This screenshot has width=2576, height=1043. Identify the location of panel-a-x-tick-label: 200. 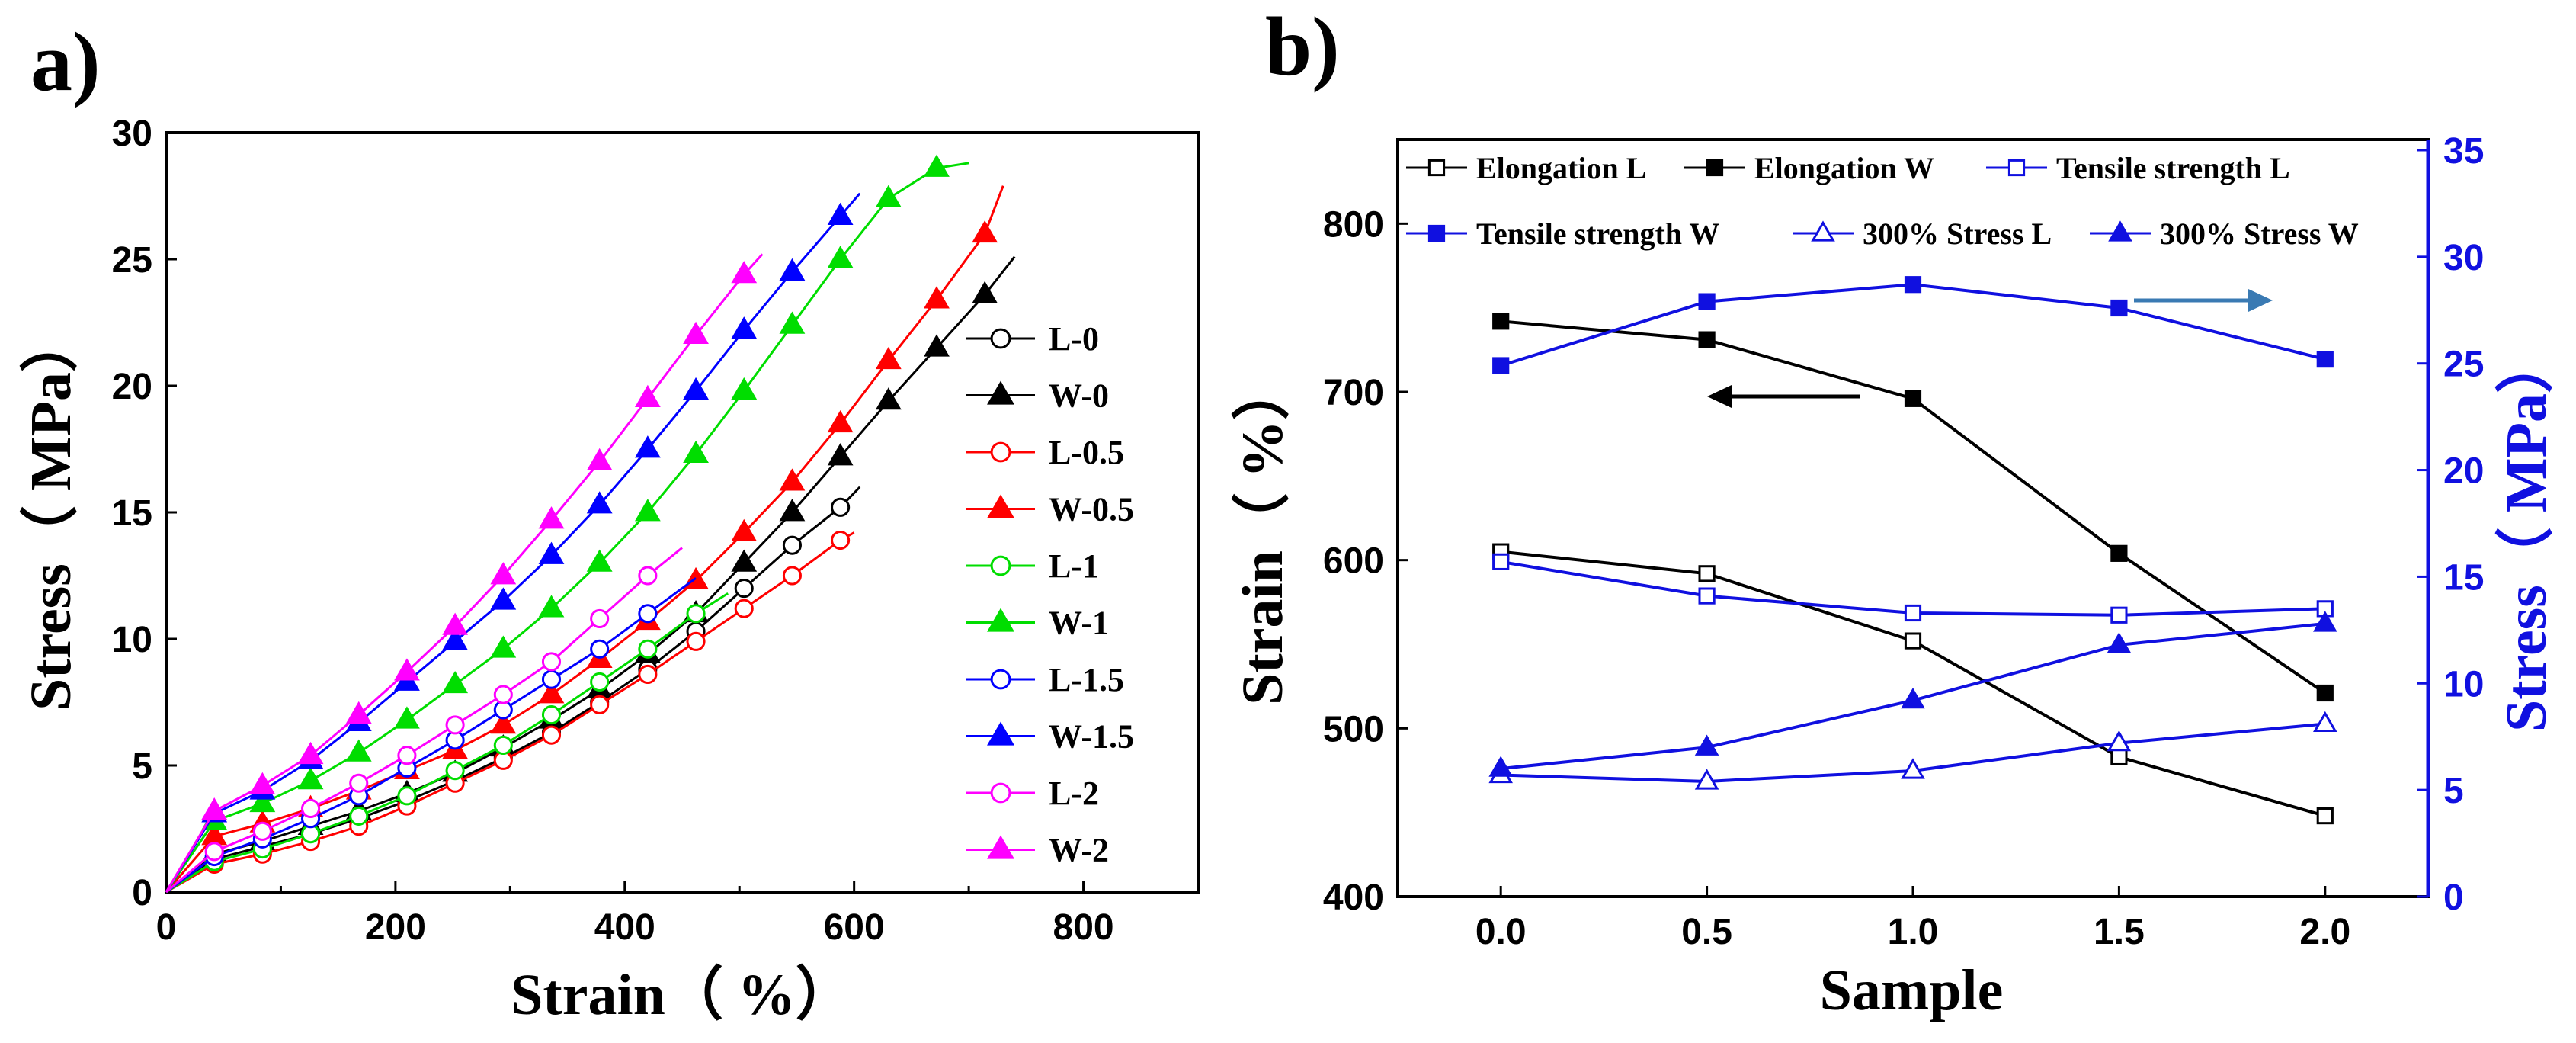
(395, 927).